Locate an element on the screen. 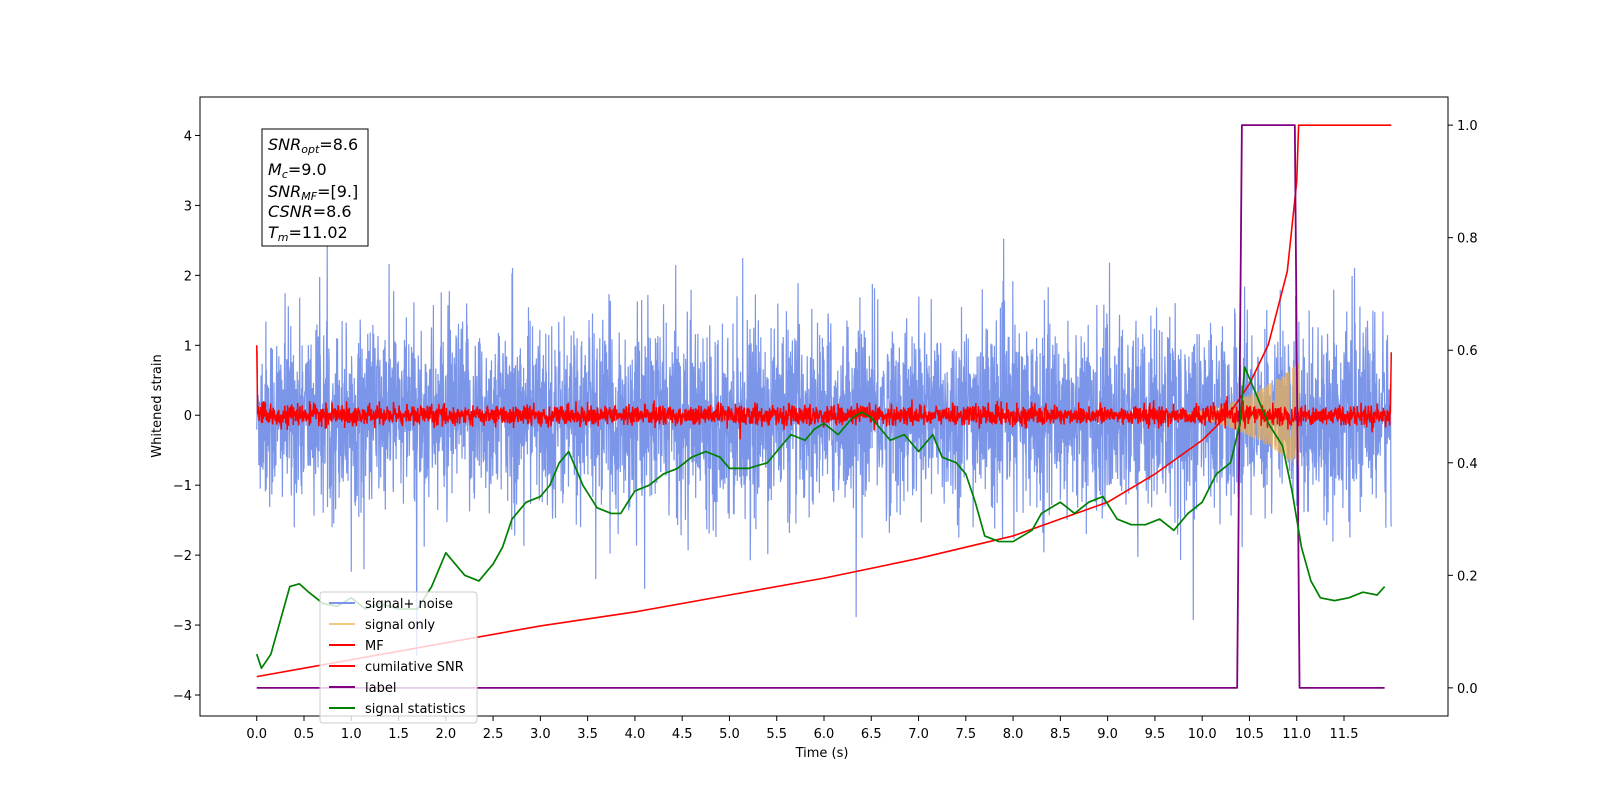  x-tick-label: 2.5 is located at coordinates (493, 734).